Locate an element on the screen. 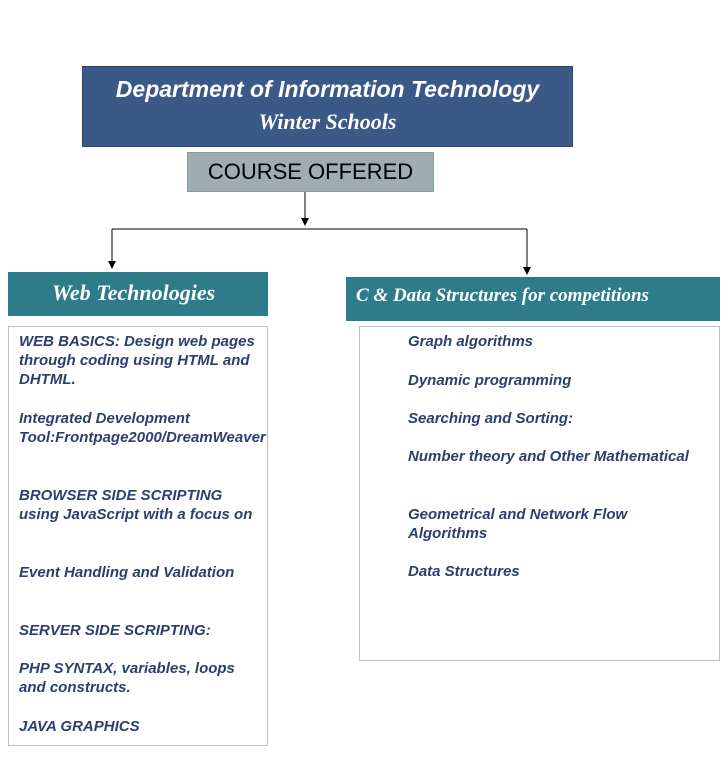  branch-title-web-technologies: Web Technologies is located at coordinates (138, 294).